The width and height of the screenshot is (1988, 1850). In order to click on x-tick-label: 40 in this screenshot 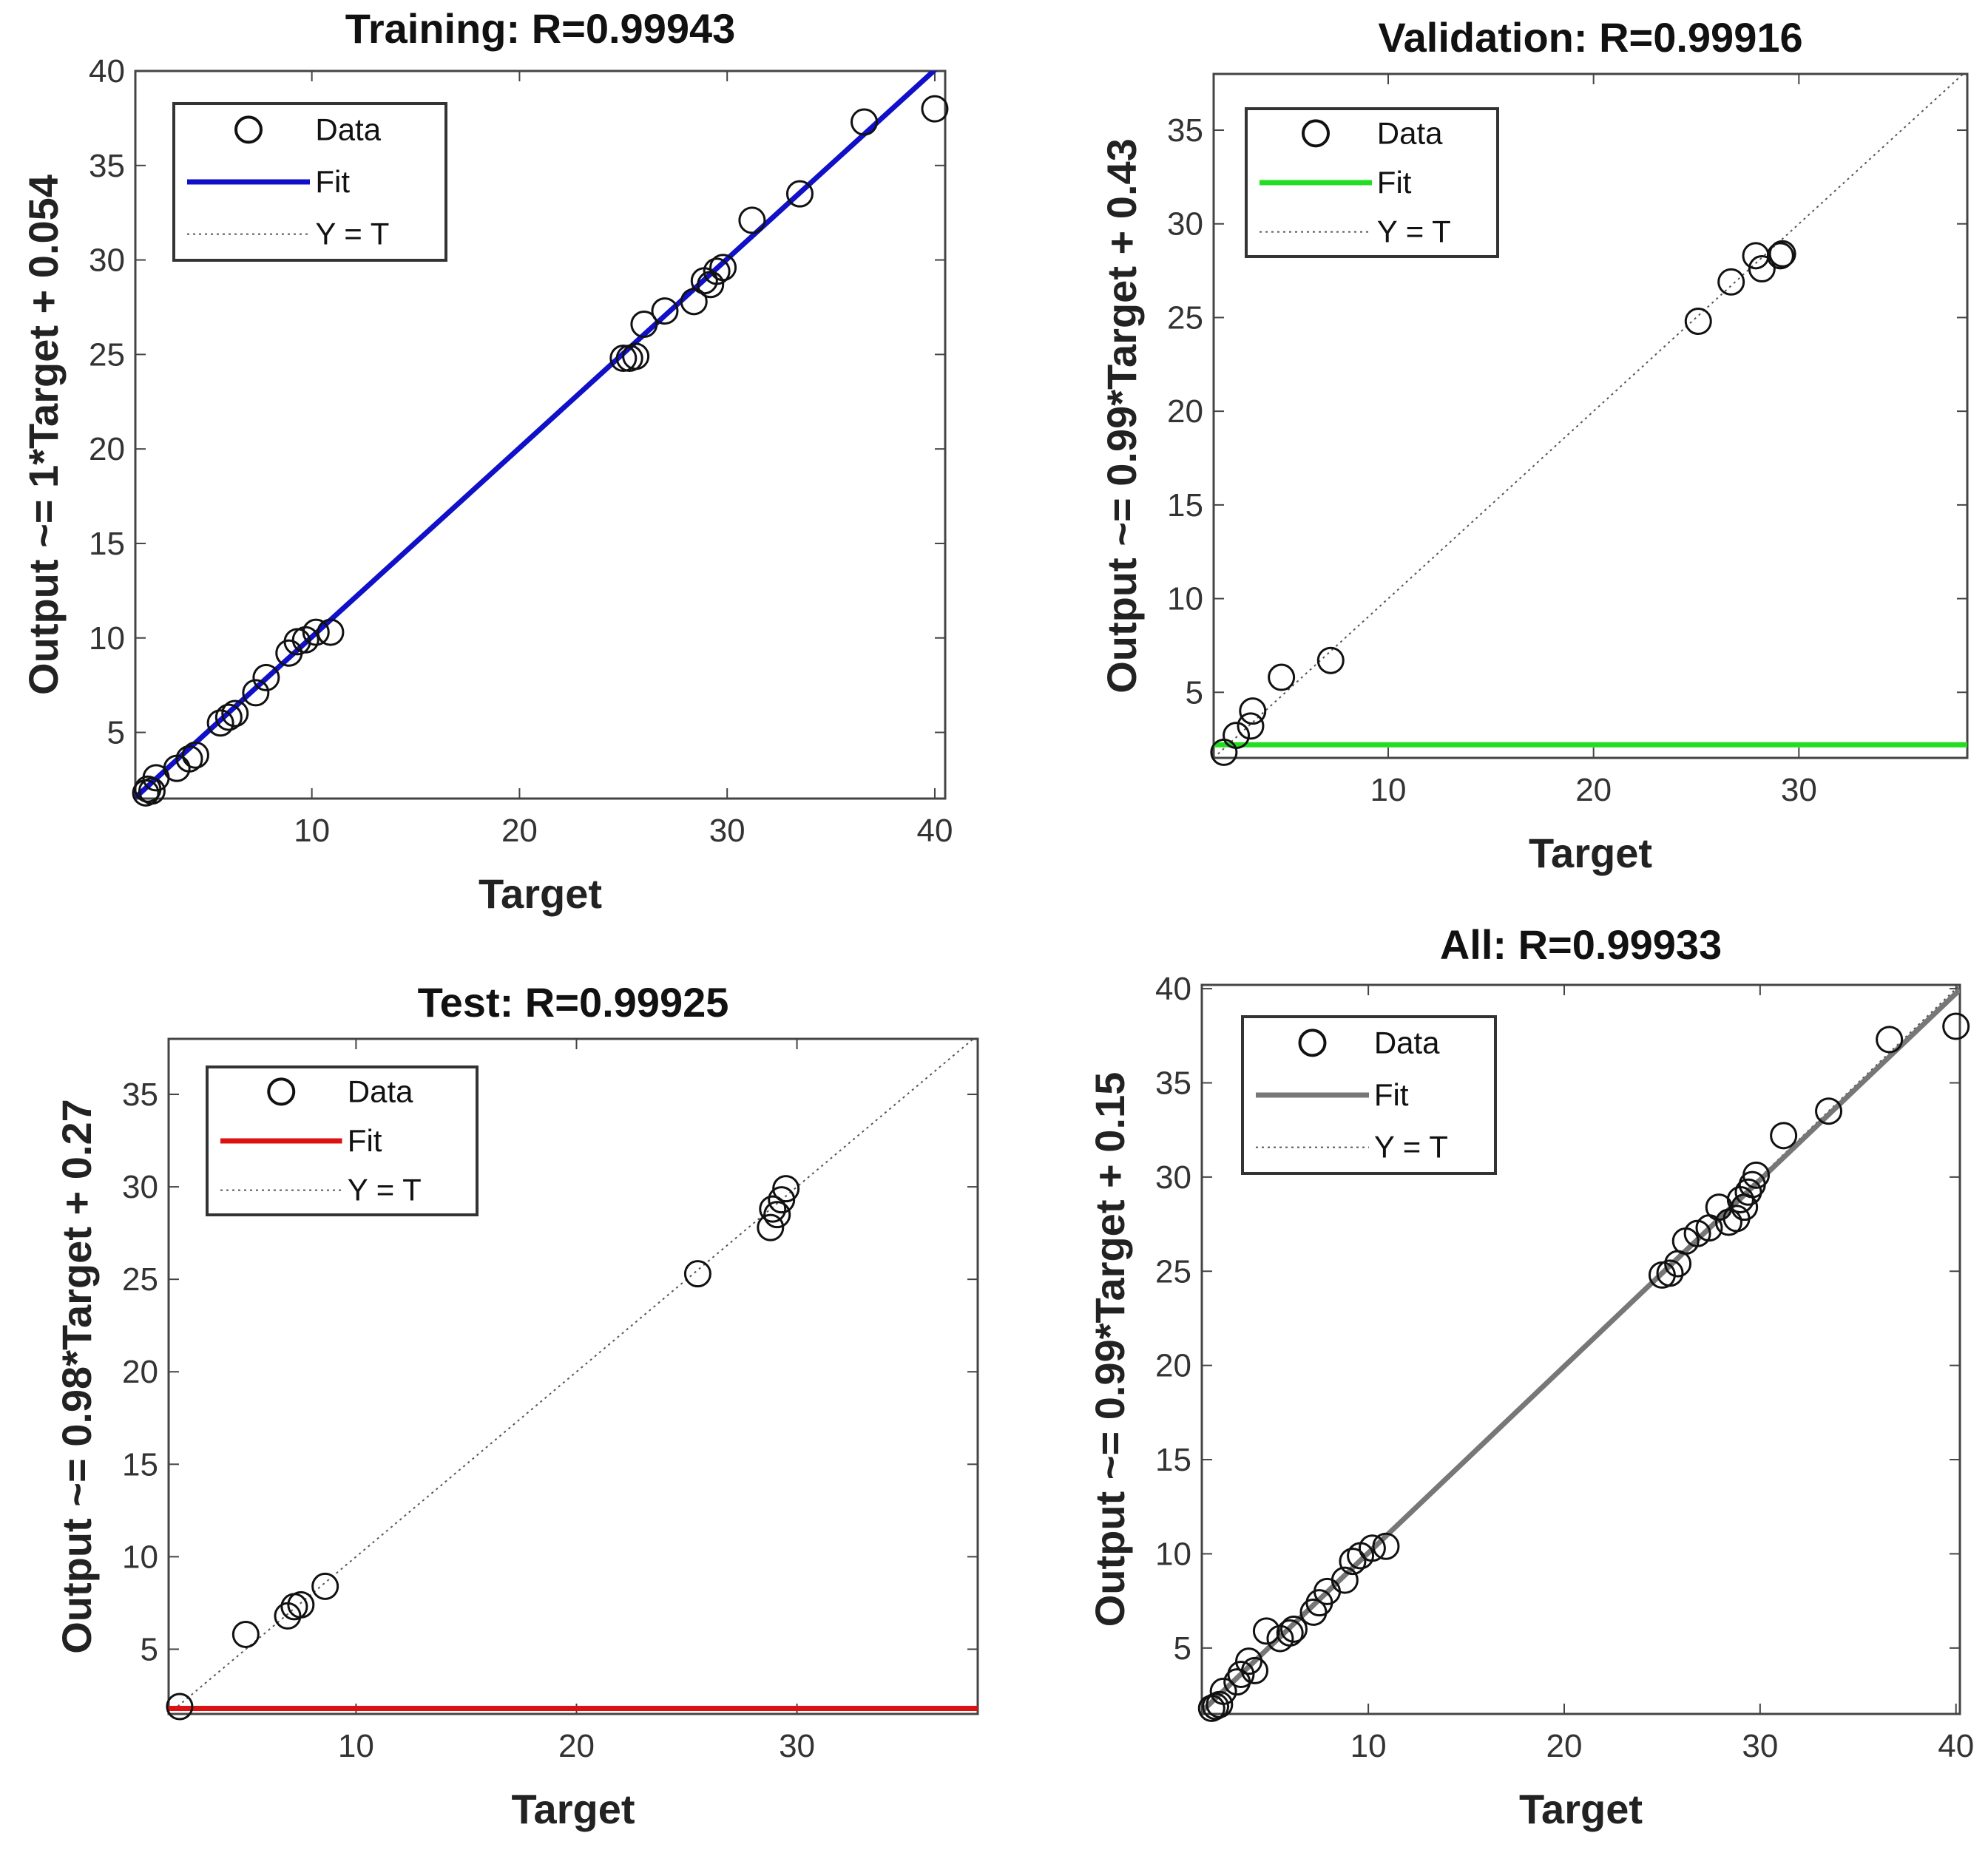, I will do `click(1956, 1746)`.